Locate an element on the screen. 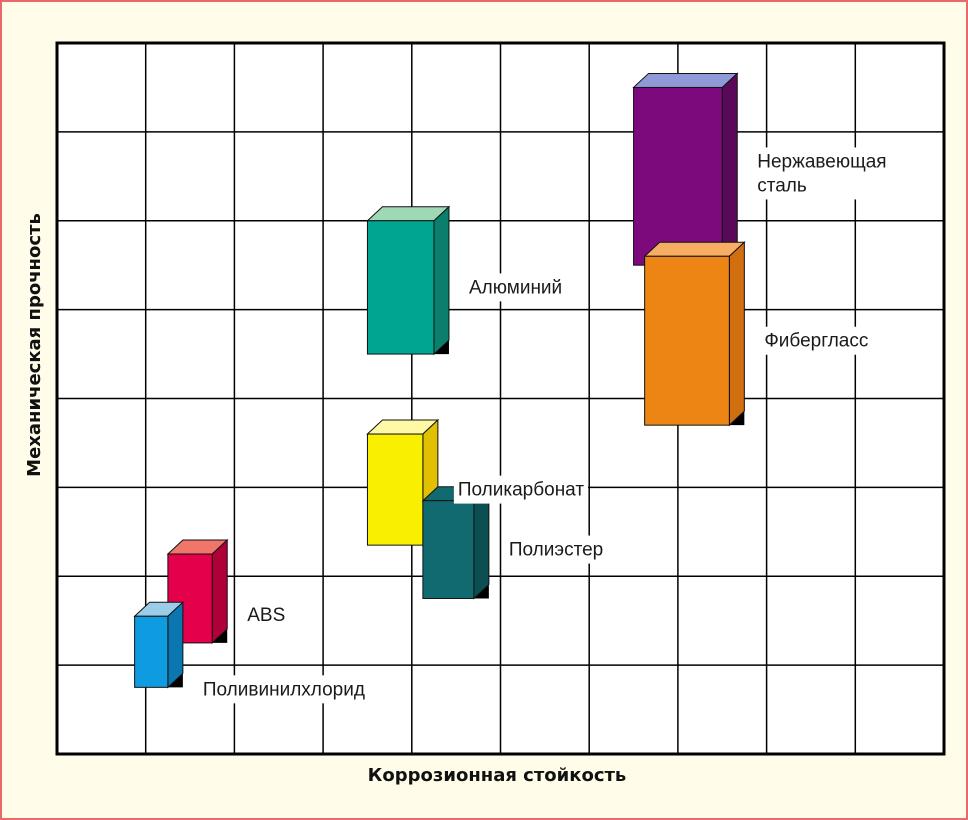  series-label-1-line-0: Алюминий is located at coordinates (515, 287).